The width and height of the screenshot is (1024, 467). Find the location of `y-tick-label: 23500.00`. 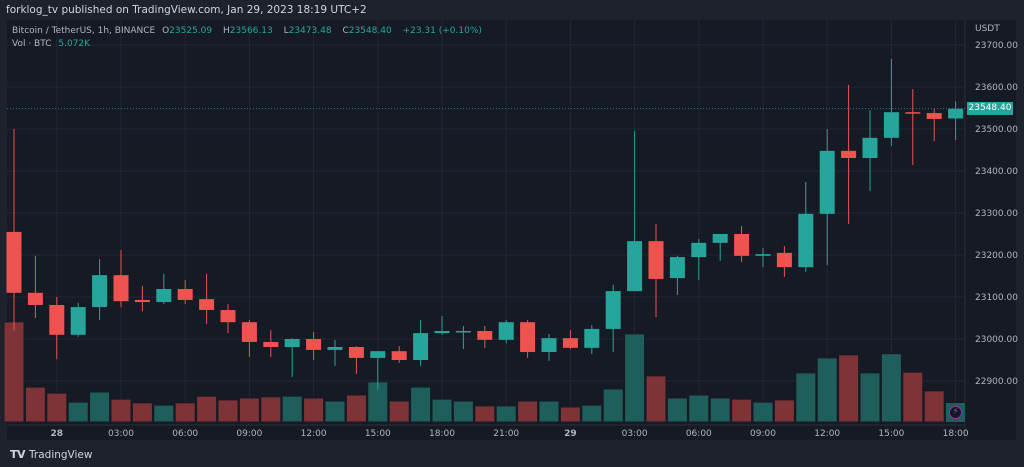

y-tick-label: 23500.00 is located at coordinates (996, 130).